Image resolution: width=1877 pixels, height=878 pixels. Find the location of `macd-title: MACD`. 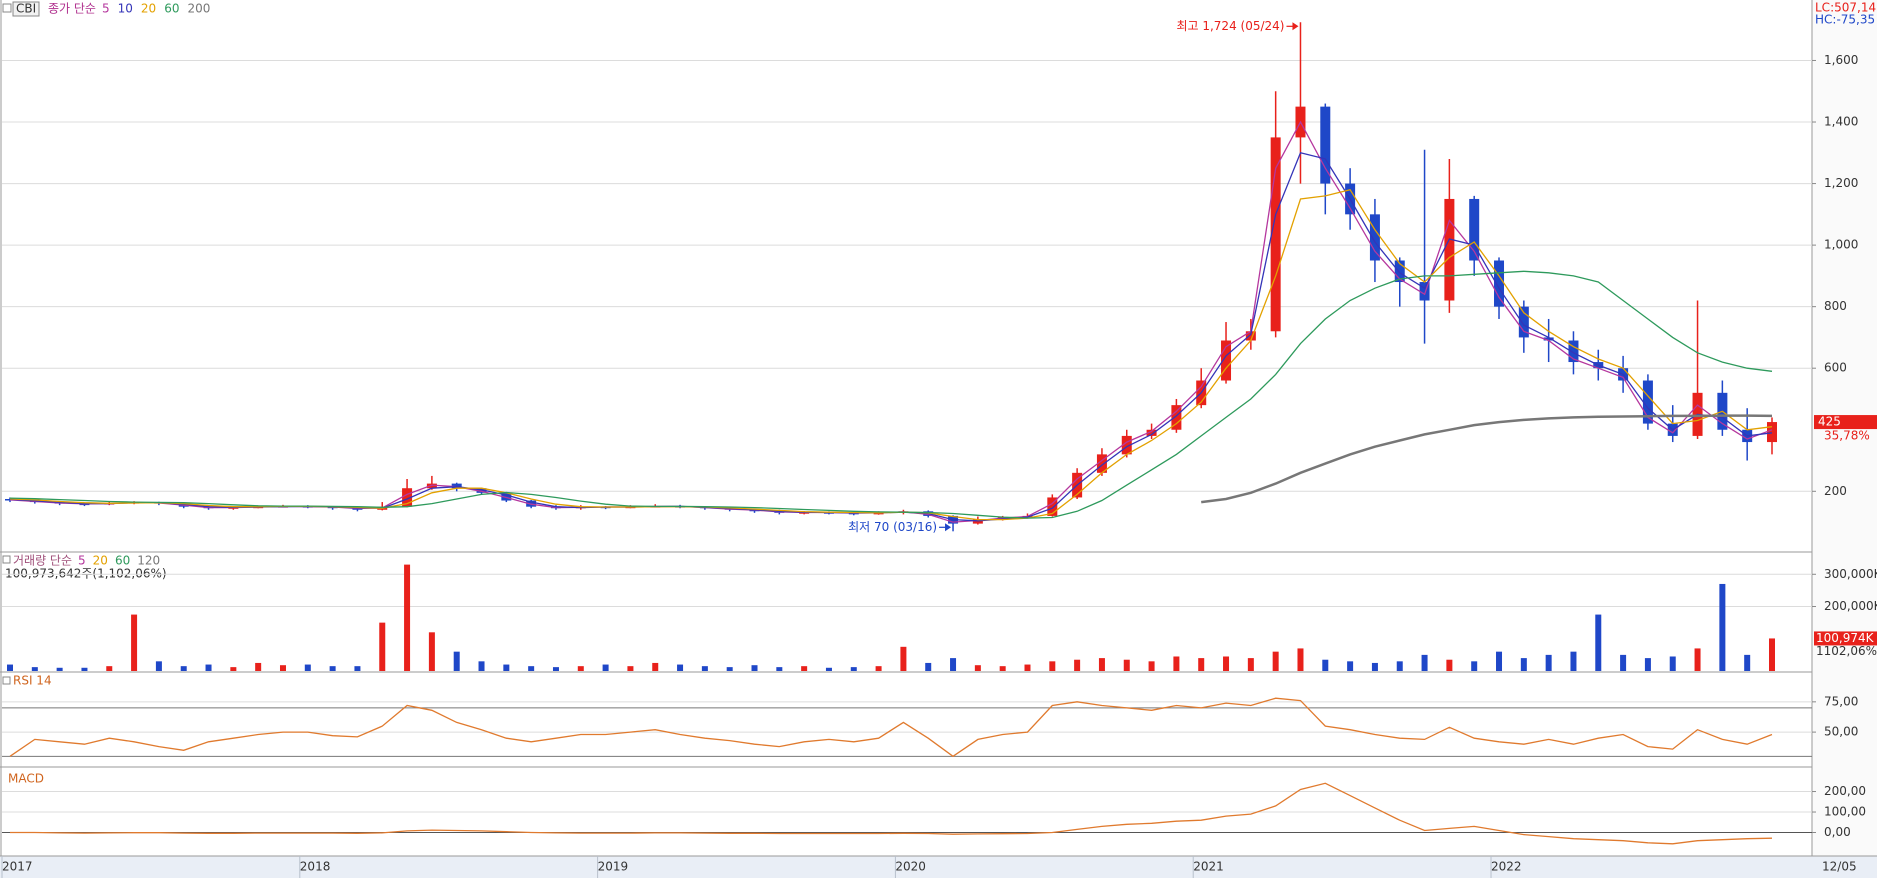

macd-title: MACD is located at coordinates (26, 779).